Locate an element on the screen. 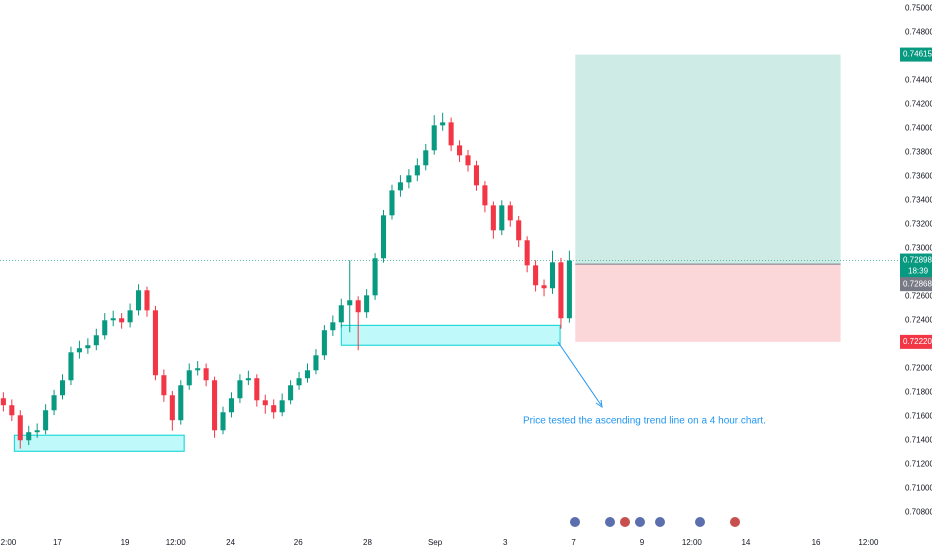  event-icons is located at coordinates (655, 522).